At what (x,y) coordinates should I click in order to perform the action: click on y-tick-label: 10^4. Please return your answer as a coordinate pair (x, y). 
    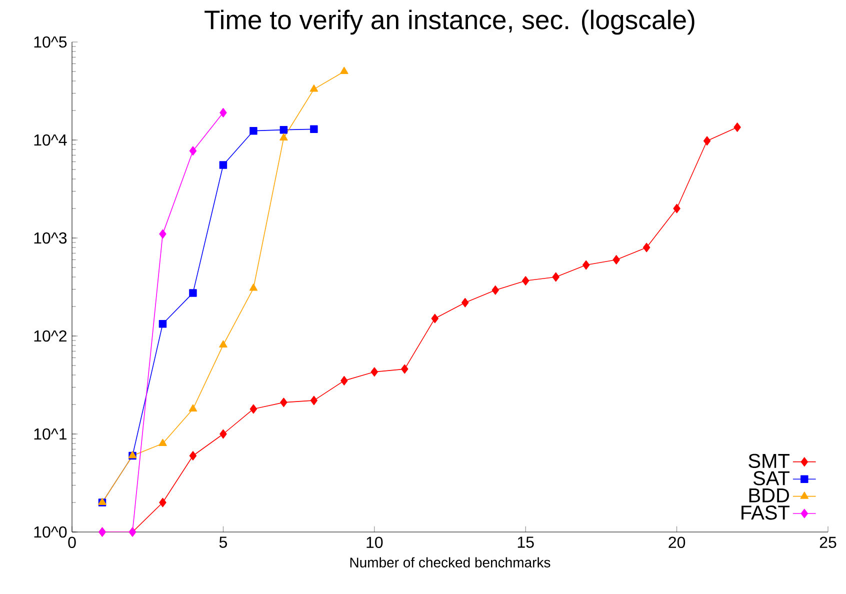
    Looking at the image, I should click on (50, 140).